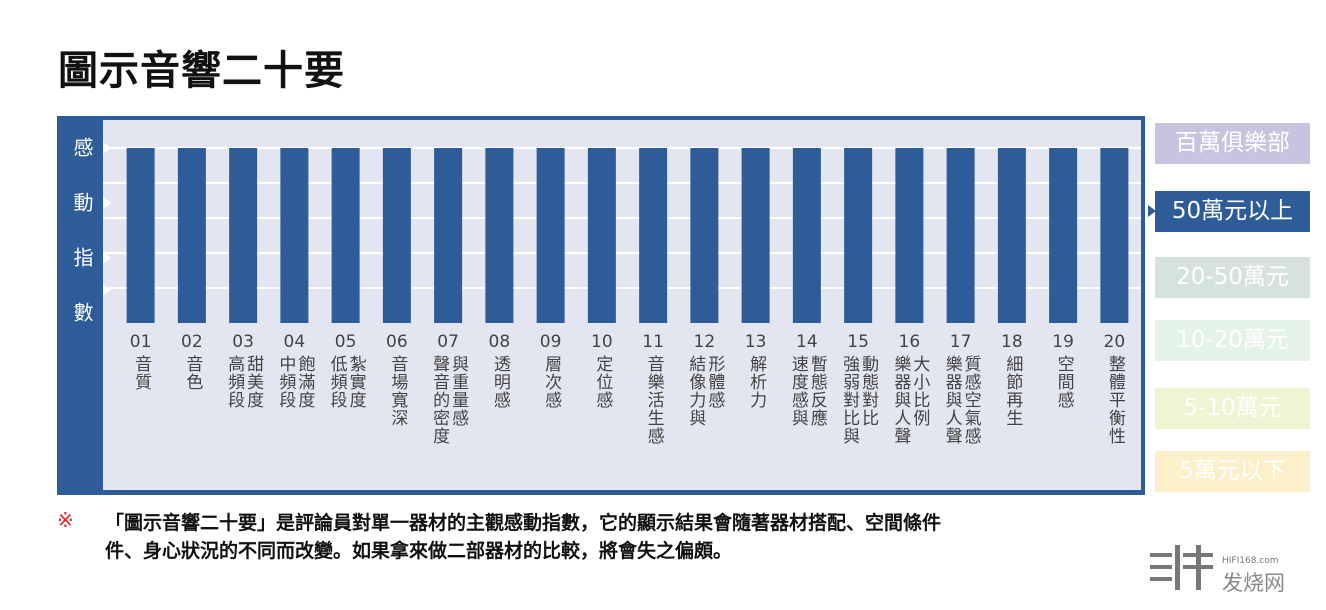  What do you see at coordinates (653, 342) in the screenshot?
I see `x-tick-number: 11` at bounding box center [653, 342].